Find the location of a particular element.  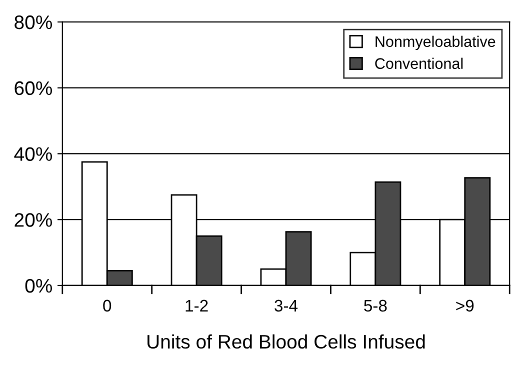

x-tick-label: >9 is located at coordinates (465, 306).